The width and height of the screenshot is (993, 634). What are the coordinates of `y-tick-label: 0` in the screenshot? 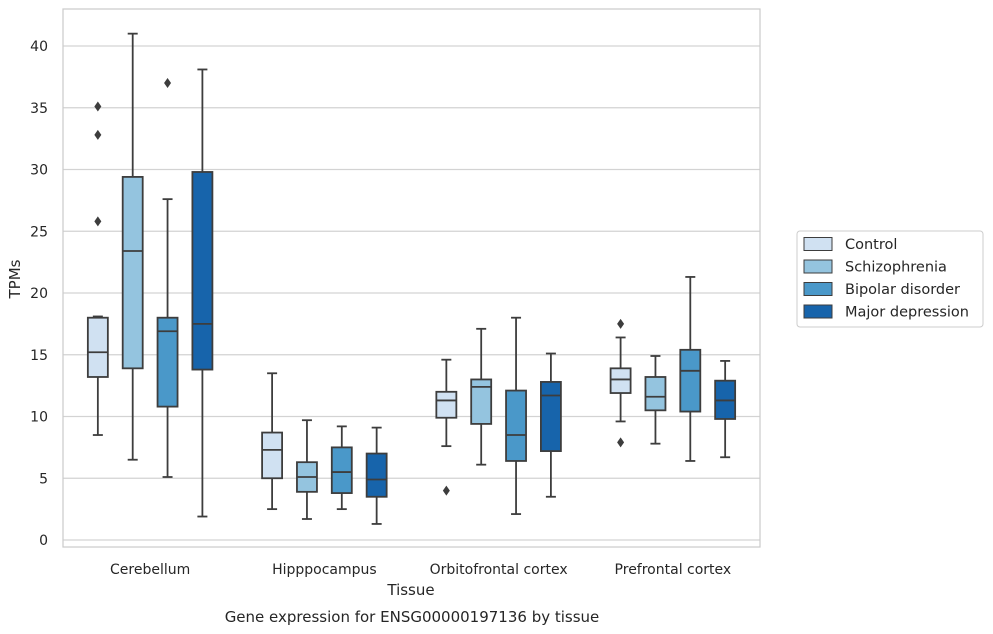 It's located at (43, 541).